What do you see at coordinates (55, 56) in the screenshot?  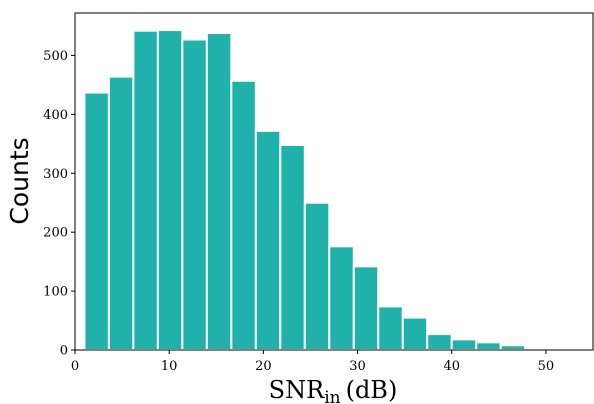 I see `y-tick-label: 500` at bounding box center [55, 56].